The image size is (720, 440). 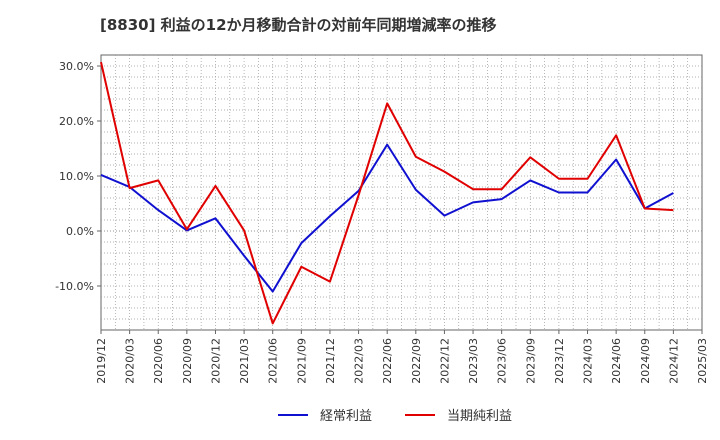 What do you see at coordinates (346, 416) in the screenshot?
I see `legend-label-1: 経常利益` at bounding box center [346, 416].